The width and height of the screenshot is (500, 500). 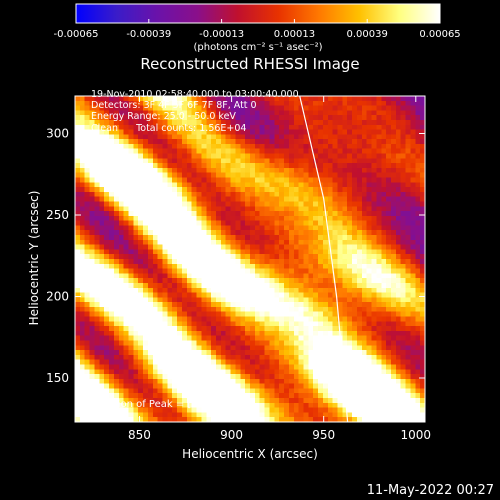 I want to click on x-tick-label: 1000, so click(x=416, y=435).